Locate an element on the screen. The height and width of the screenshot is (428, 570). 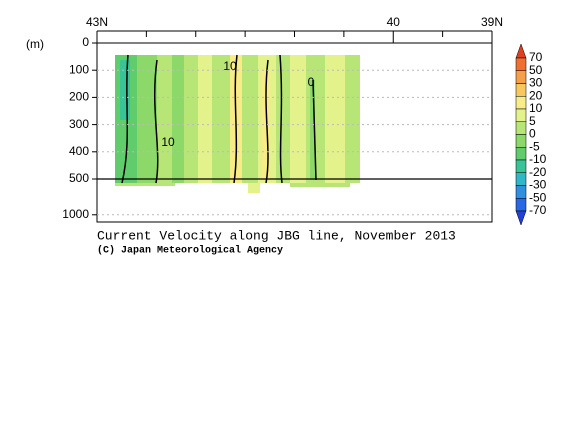
colorbar-label: 70 is located at coordinates (536, 57).